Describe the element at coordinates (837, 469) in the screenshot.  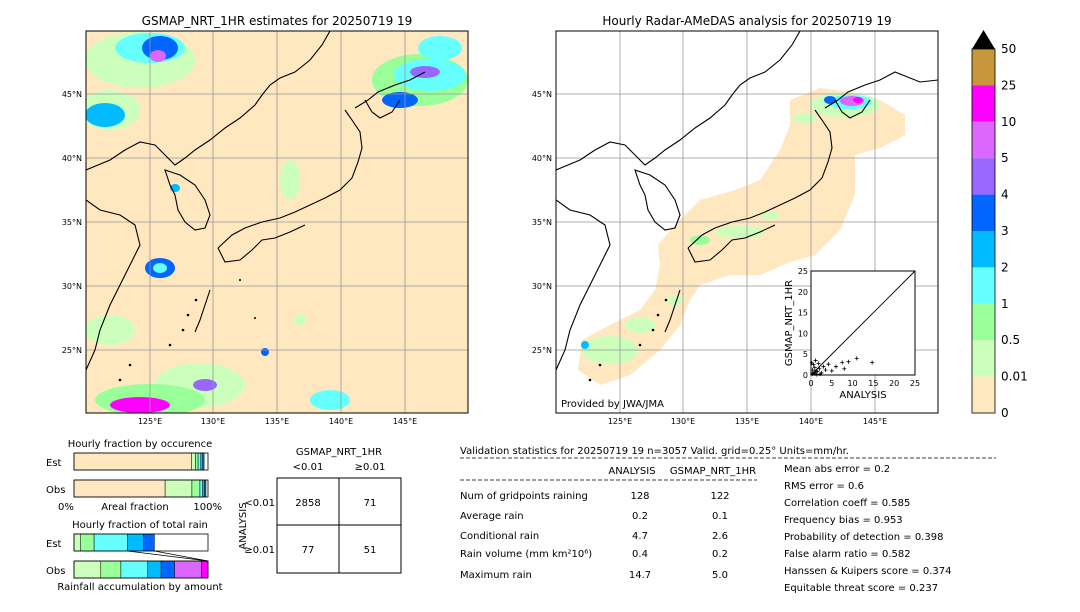
I see `score-mae: Mean abs error = 0.2` at that location.